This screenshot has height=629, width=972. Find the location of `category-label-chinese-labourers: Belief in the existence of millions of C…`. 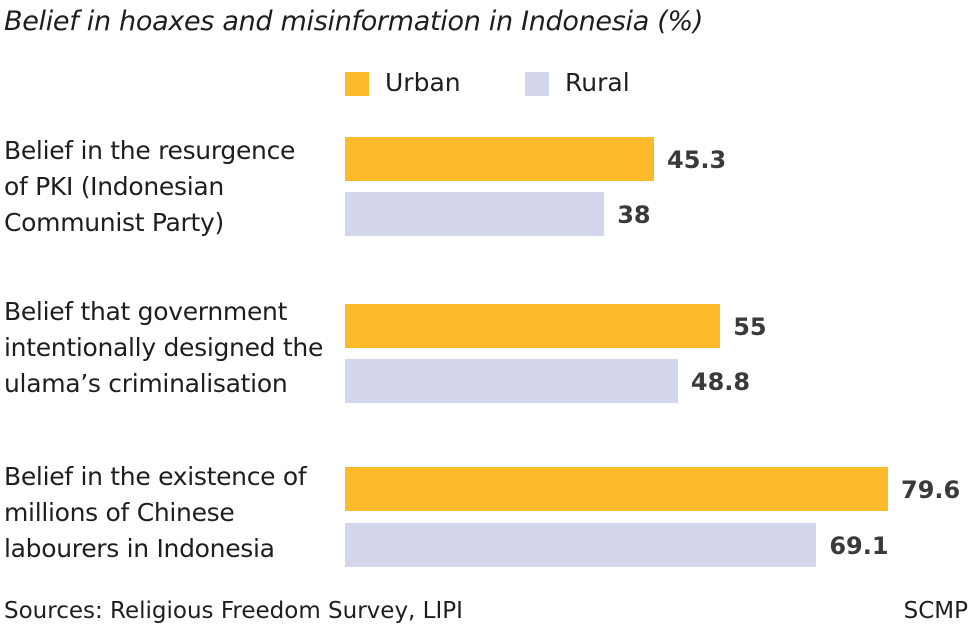

category-label-chinese-labourers: Belief in the existence of millions of C… is located at coordinates (155, 513).